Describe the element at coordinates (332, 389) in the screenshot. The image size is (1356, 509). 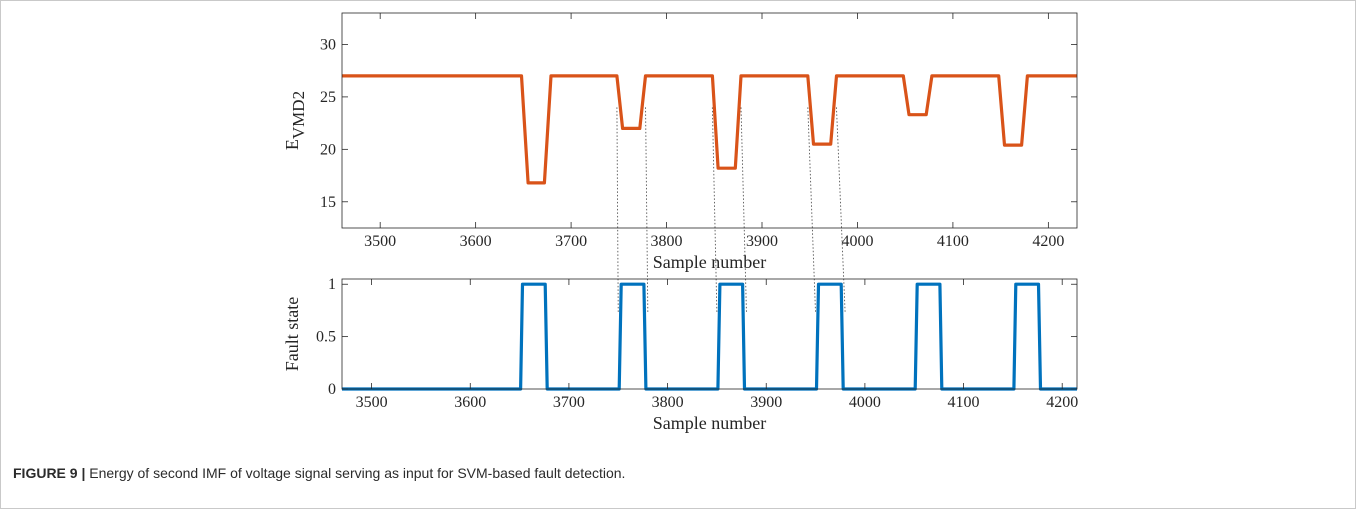
I see `y-tick-label: 0` at that location.